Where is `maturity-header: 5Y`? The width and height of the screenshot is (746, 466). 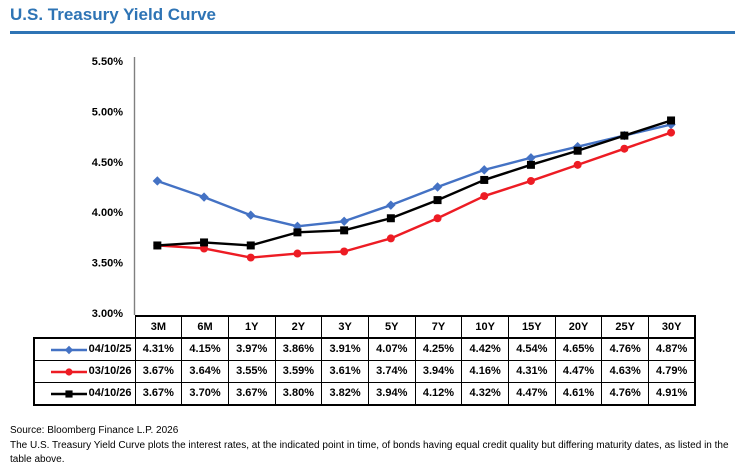 maturity-header: 5Y is located at coordinates (391, 327).